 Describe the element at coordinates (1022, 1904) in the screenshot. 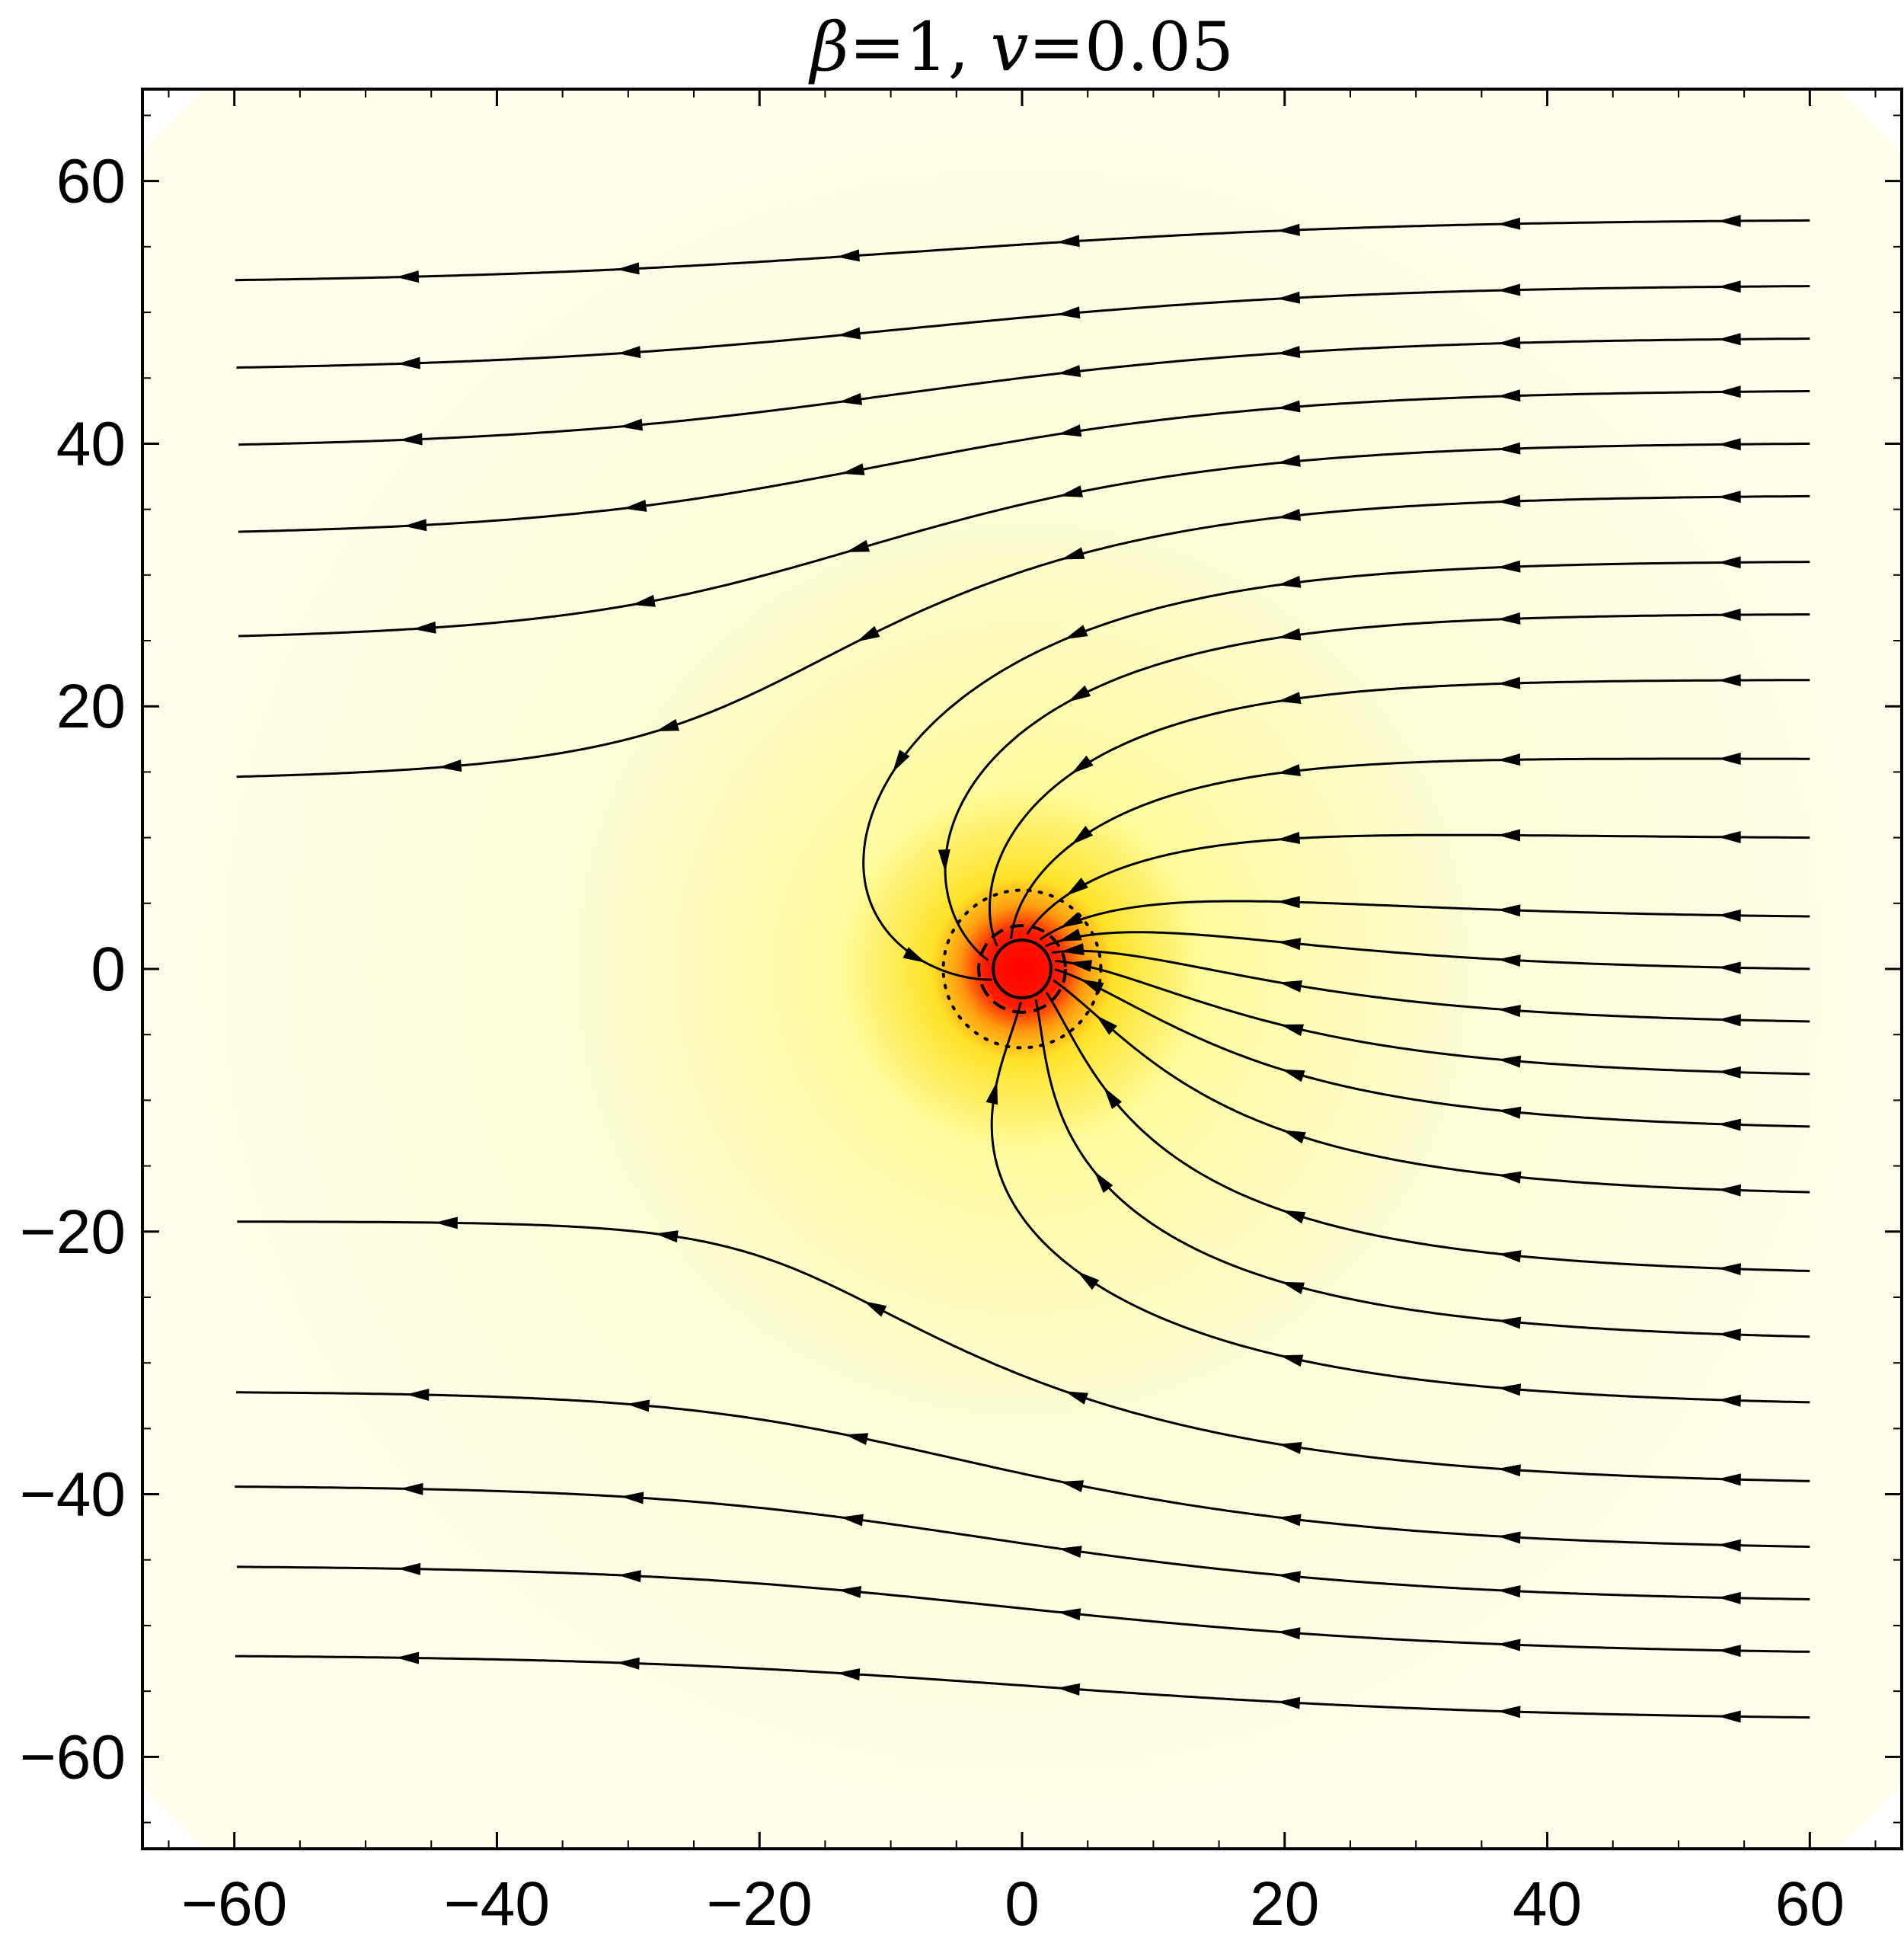

I see `x-tick-label: 0` at that location.